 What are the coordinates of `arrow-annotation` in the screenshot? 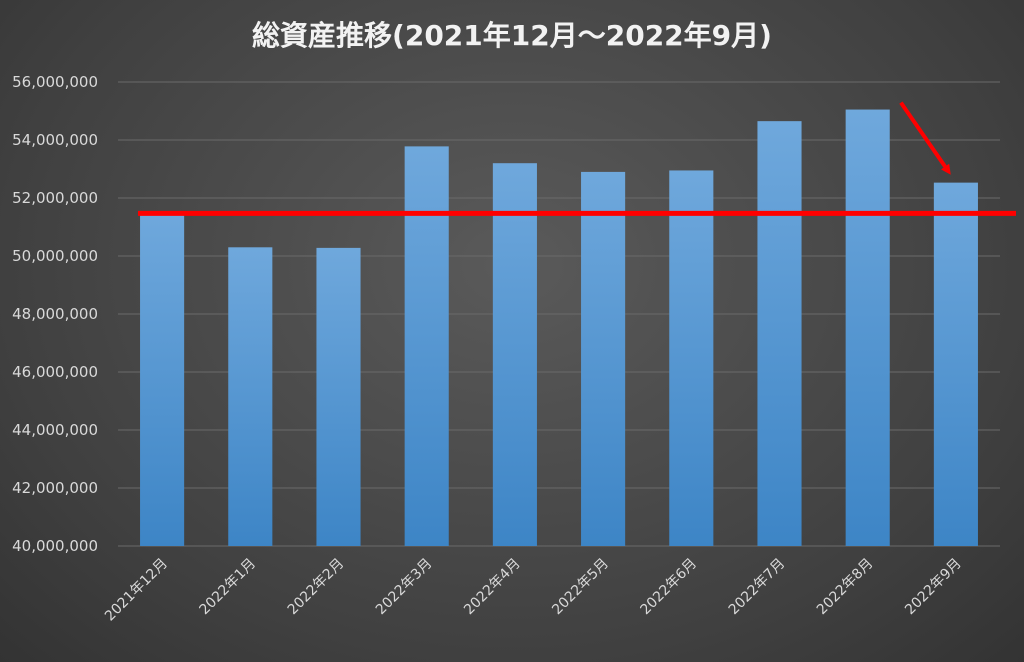 It's located at (925, 138).